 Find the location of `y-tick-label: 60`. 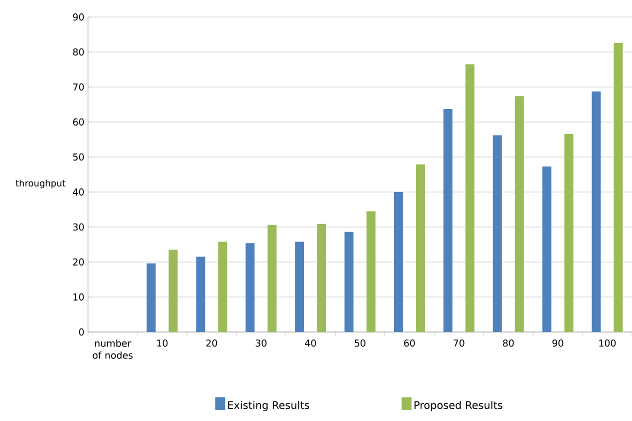

y-tick-label: 60 is located at coordinates (78, 122).